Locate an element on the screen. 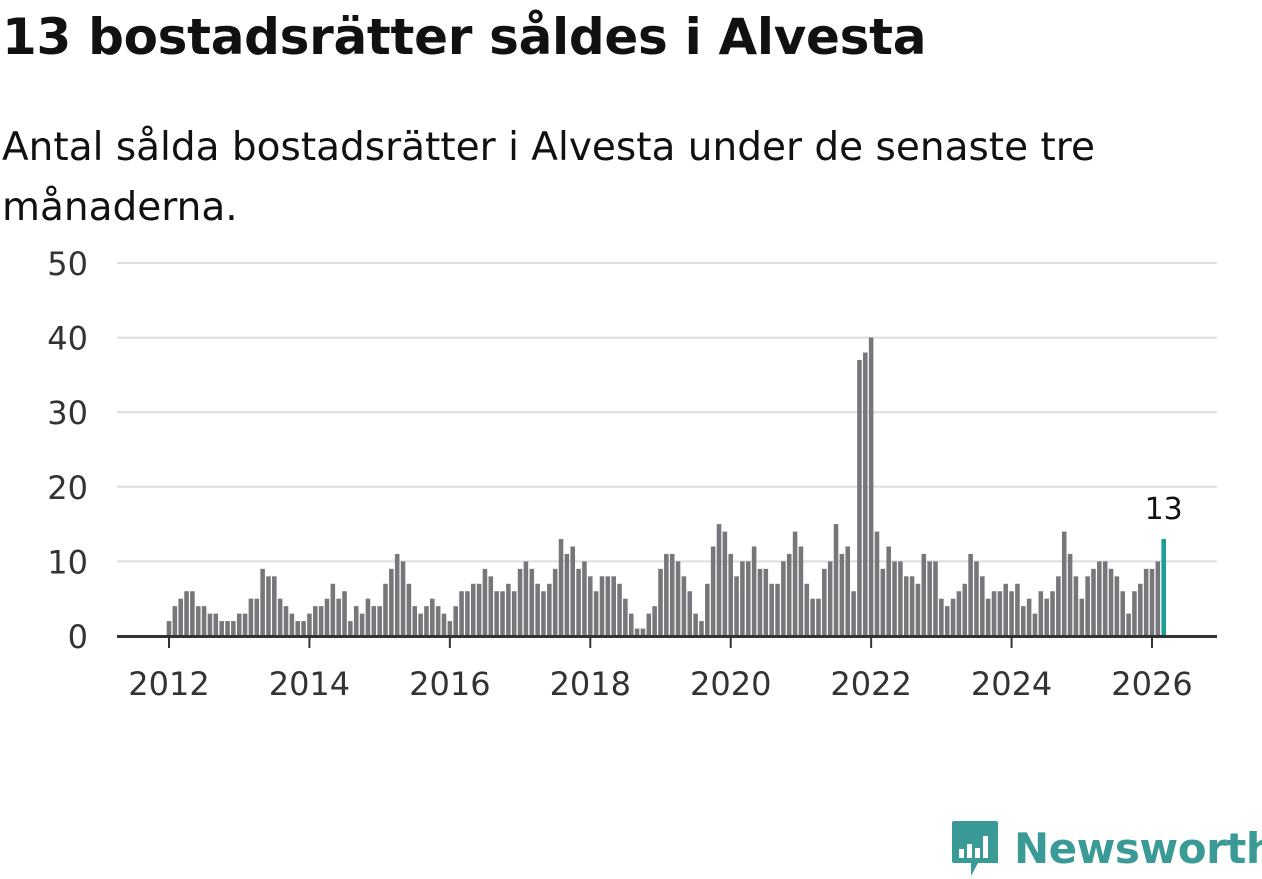  x-tick-label: 2020 is located at coordinates (730, 684).